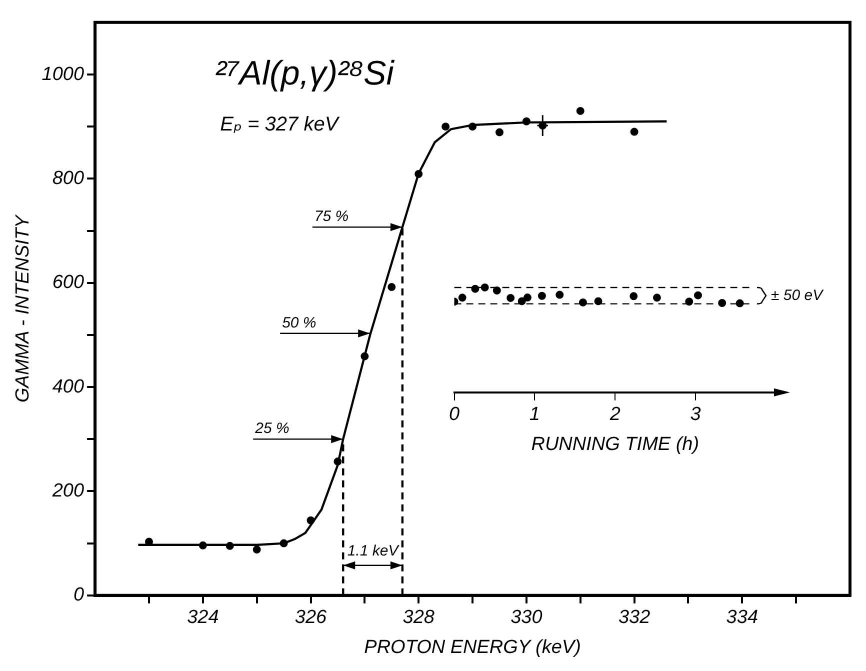 This screenshot has width=866, height=671. I want to click on x-tick-label: 328, so click(418, 617).